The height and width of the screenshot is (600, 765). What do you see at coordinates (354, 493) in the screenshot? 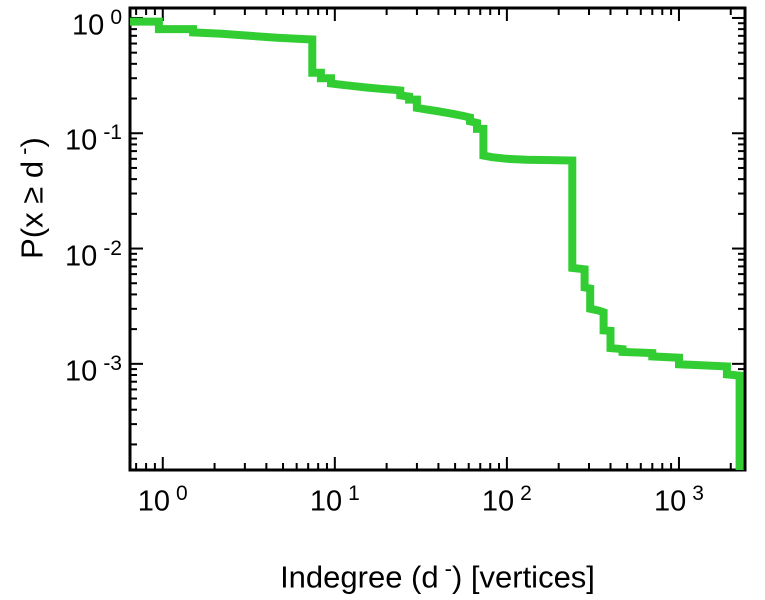
I see `x-tick-label-1-exponent: 1` at bounding box center [354, 493].